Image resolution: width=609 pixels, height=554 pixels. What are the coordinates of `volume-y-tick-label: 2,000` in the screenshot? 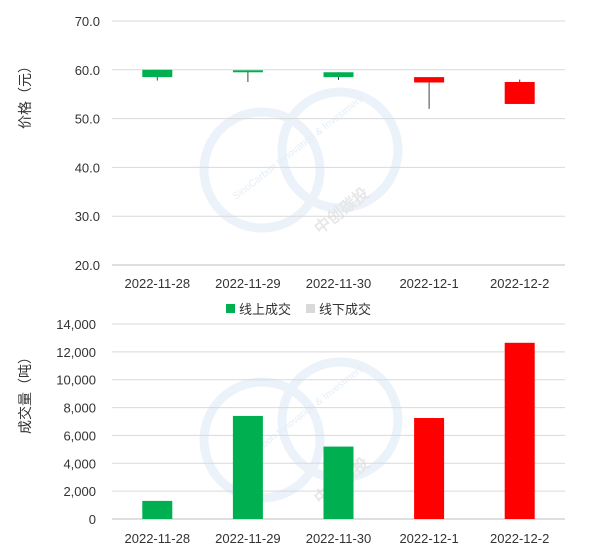 It's located at (79, 491).